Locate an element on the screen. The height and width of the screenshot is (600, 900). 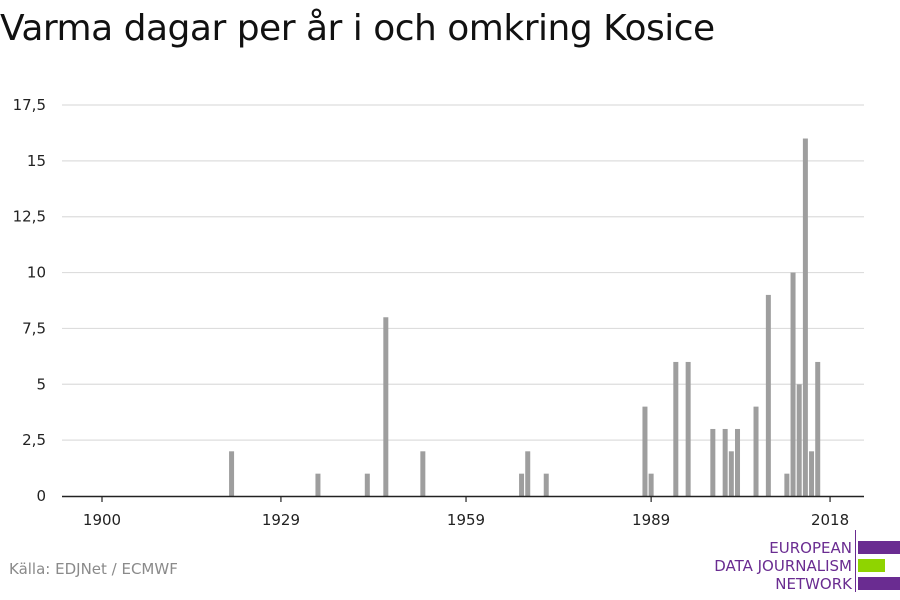
logo-bar-green is located at coordinates (871, 565).